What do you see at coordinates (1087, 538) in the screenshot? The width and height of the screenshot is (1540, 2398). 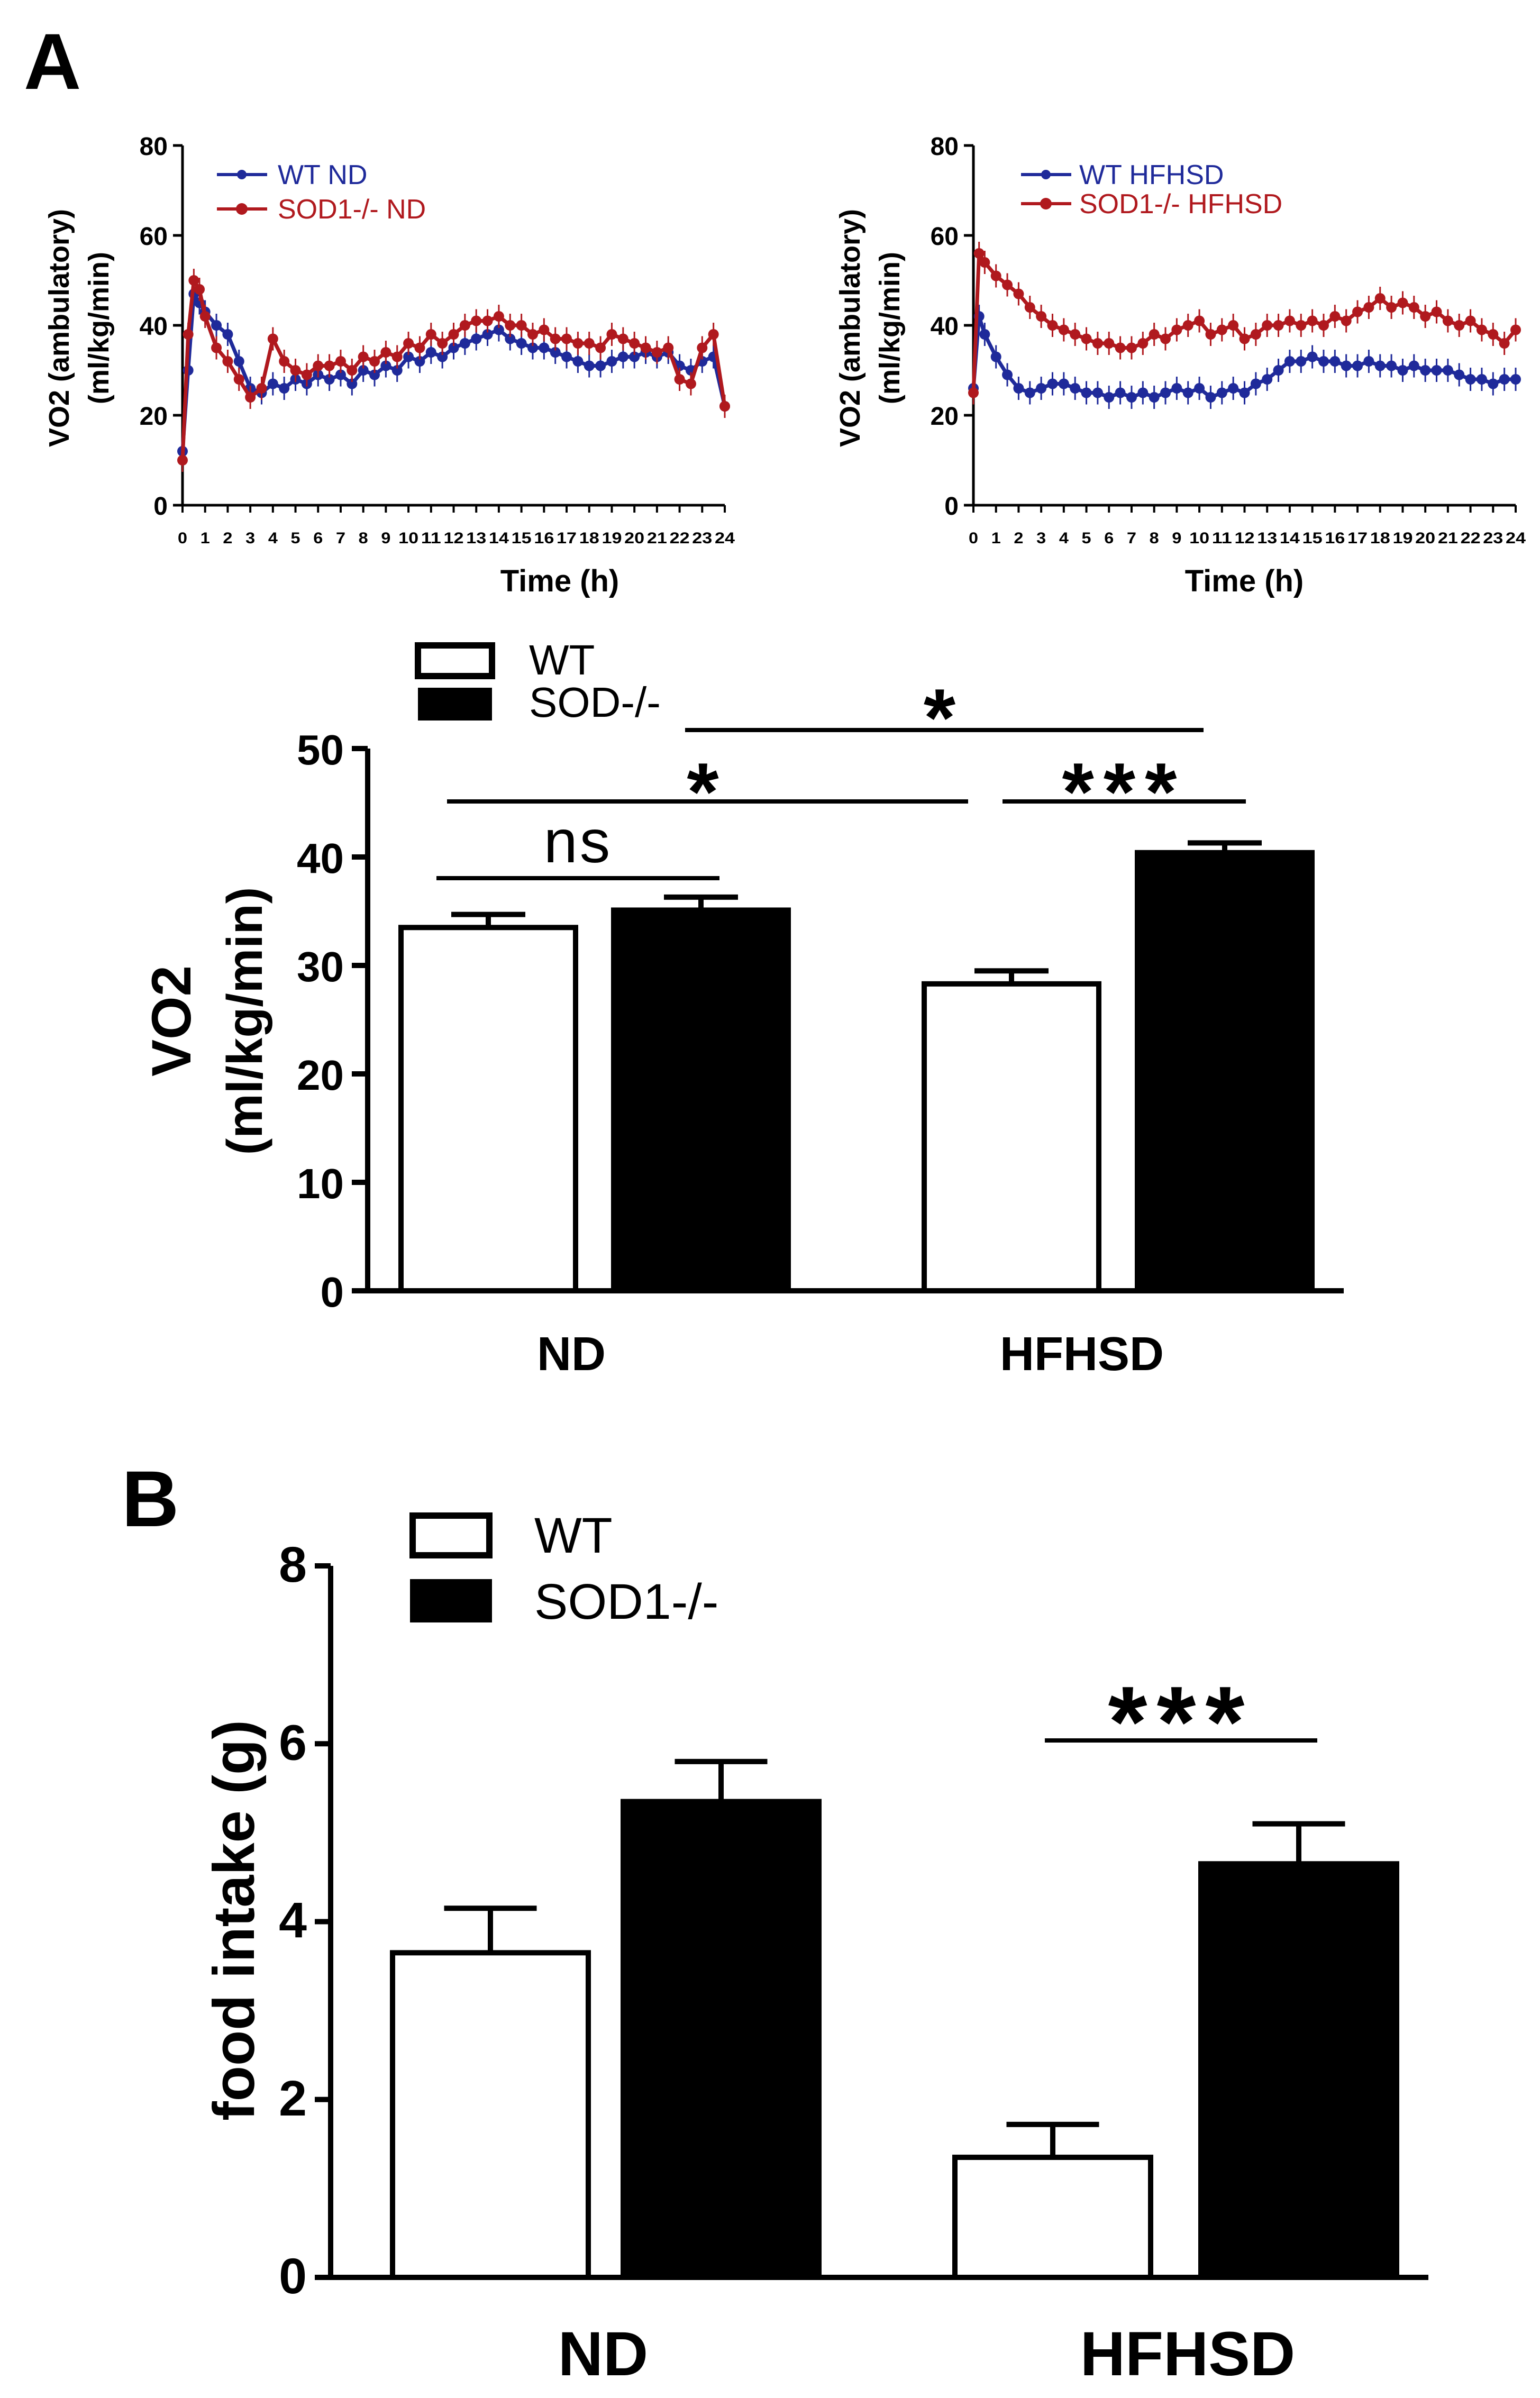 I see `x-tick-label: 5` at bounding box center [1087, 538].